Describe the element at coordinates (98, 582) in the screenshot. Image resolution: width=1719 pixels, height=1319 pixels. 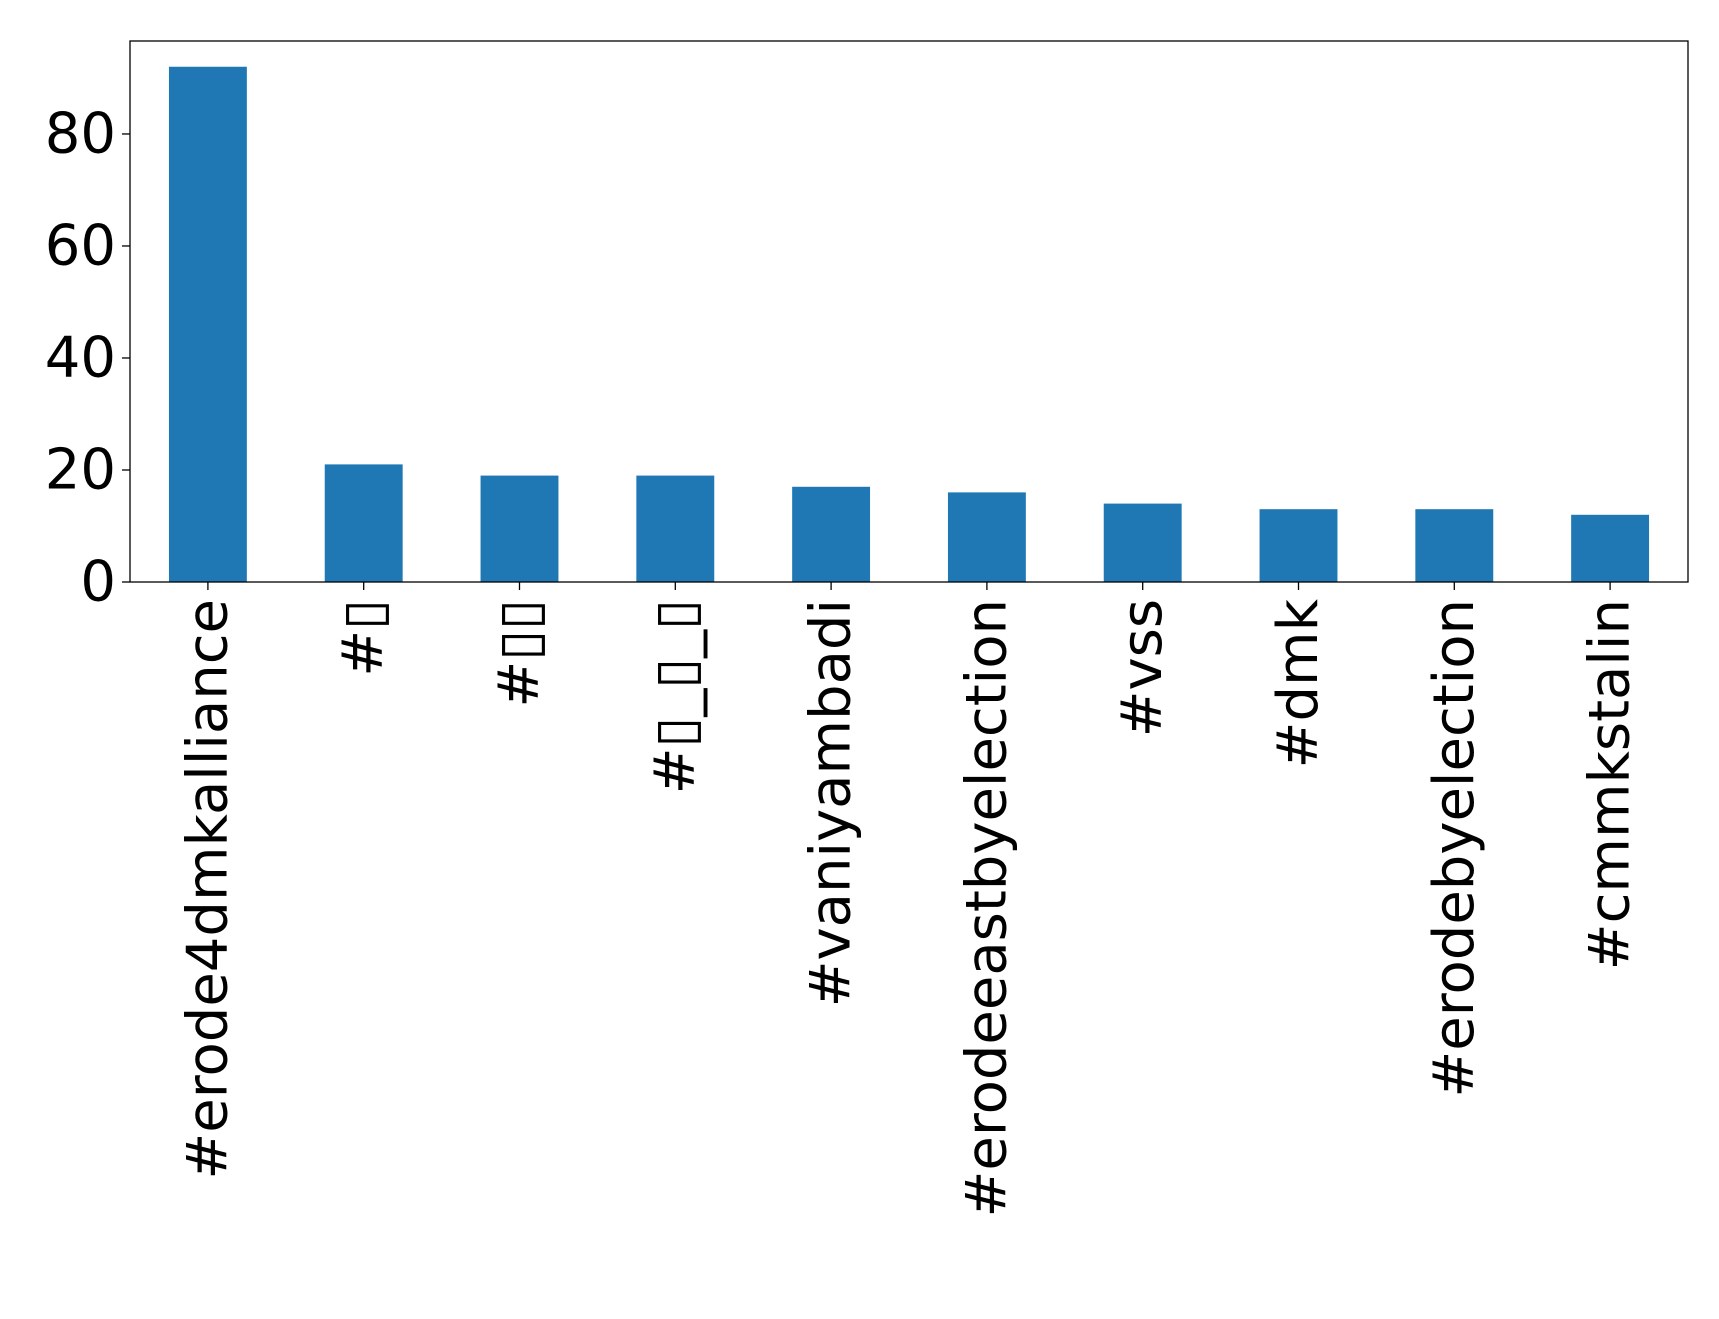
I see `y-tick-label-0: 0` at that location.